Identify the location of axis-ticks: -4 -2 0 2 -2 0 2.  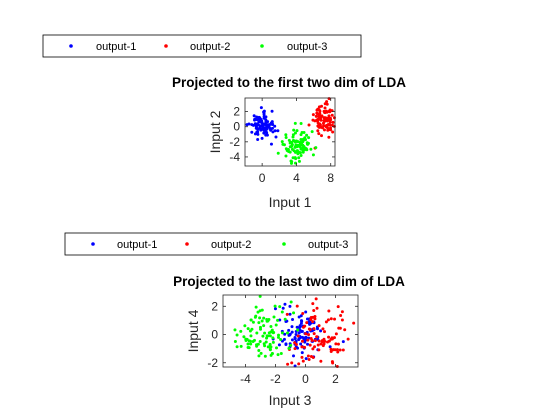
(282, 340).